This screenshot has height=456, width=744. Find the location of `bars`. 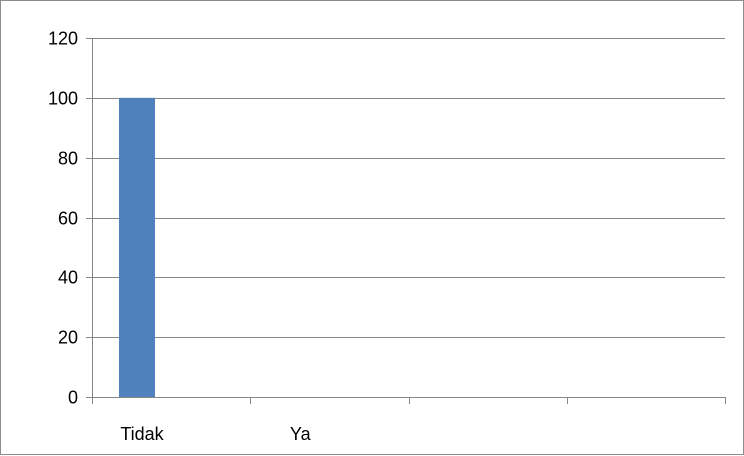

bars is located at coordinates (137, 247).